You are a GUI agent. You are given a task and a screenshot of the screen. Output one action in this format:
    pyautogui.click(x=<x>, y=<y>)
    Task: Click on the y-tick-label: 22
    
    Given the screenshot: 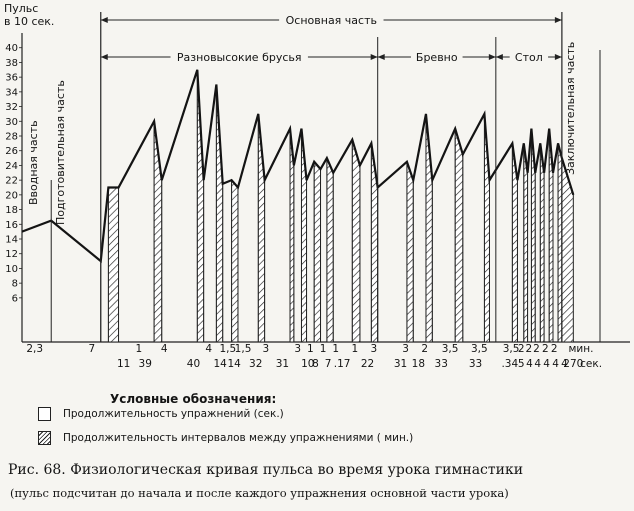 What is the action you would take?
    pyautogui.click(x=11, y=181)
    